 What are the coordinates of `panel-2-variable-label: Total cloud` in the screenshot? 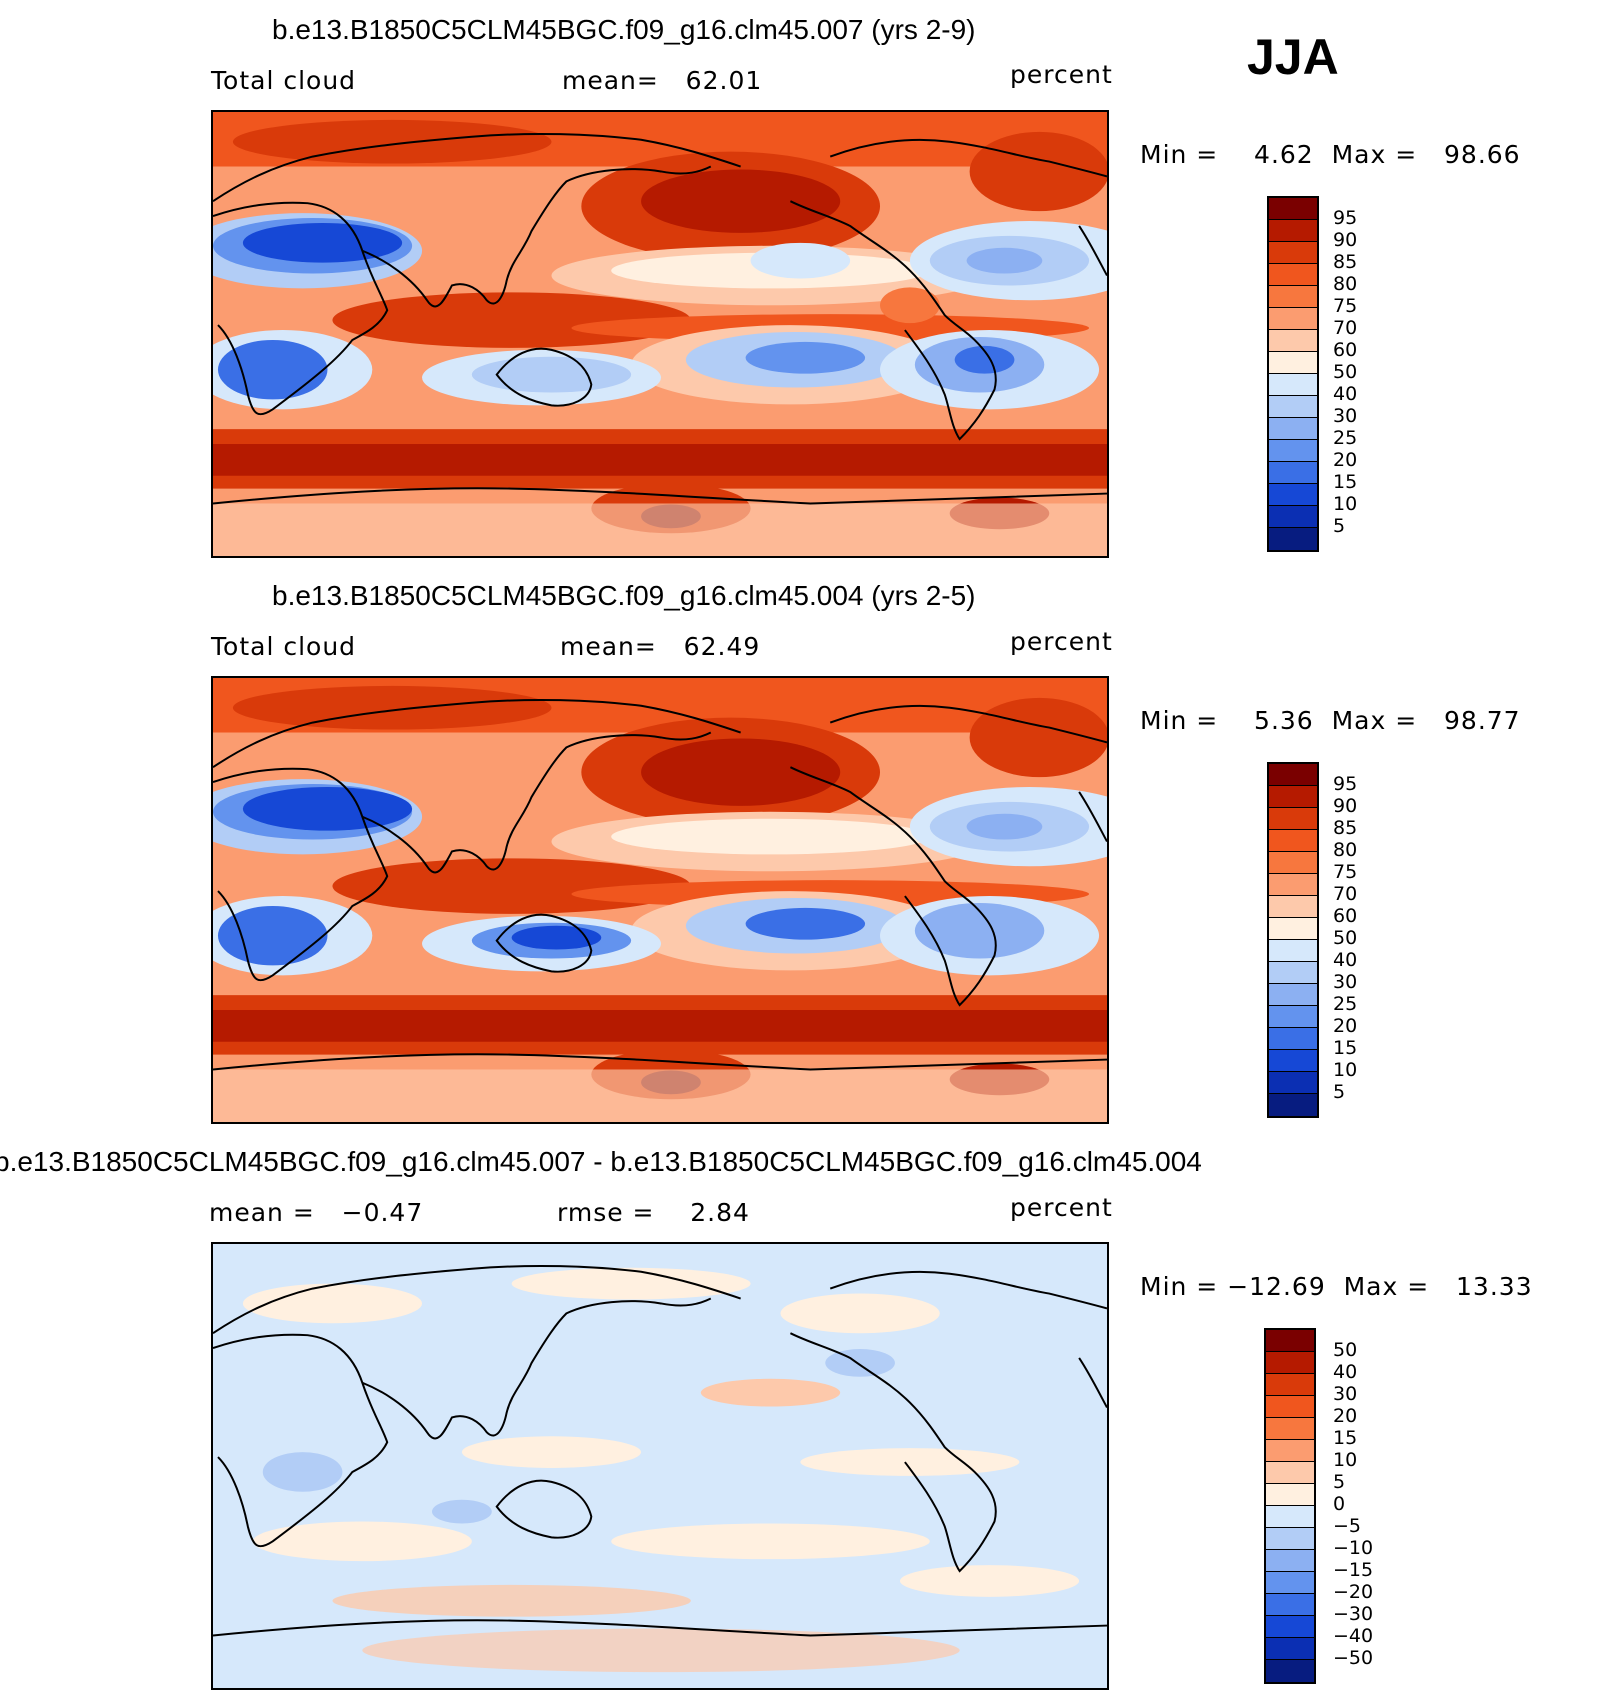 It's located at (284, 646).